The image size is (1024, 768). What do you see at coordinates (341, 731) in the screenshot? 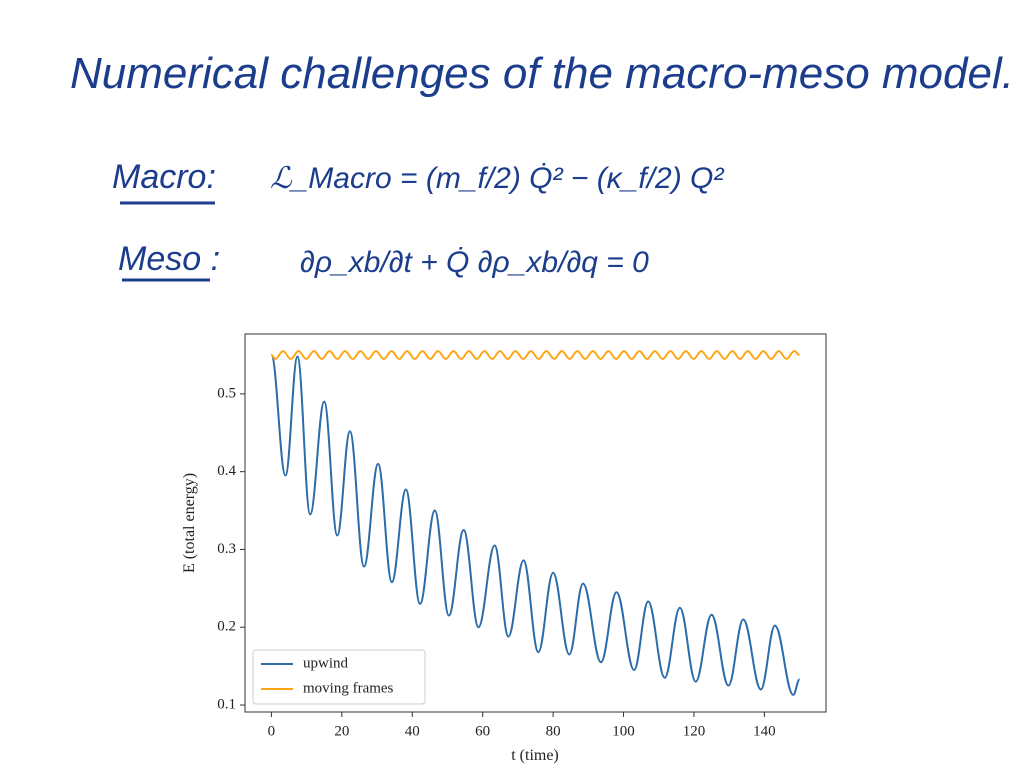
I see `x-tick-label: 20` at bounding box center [341, 731].